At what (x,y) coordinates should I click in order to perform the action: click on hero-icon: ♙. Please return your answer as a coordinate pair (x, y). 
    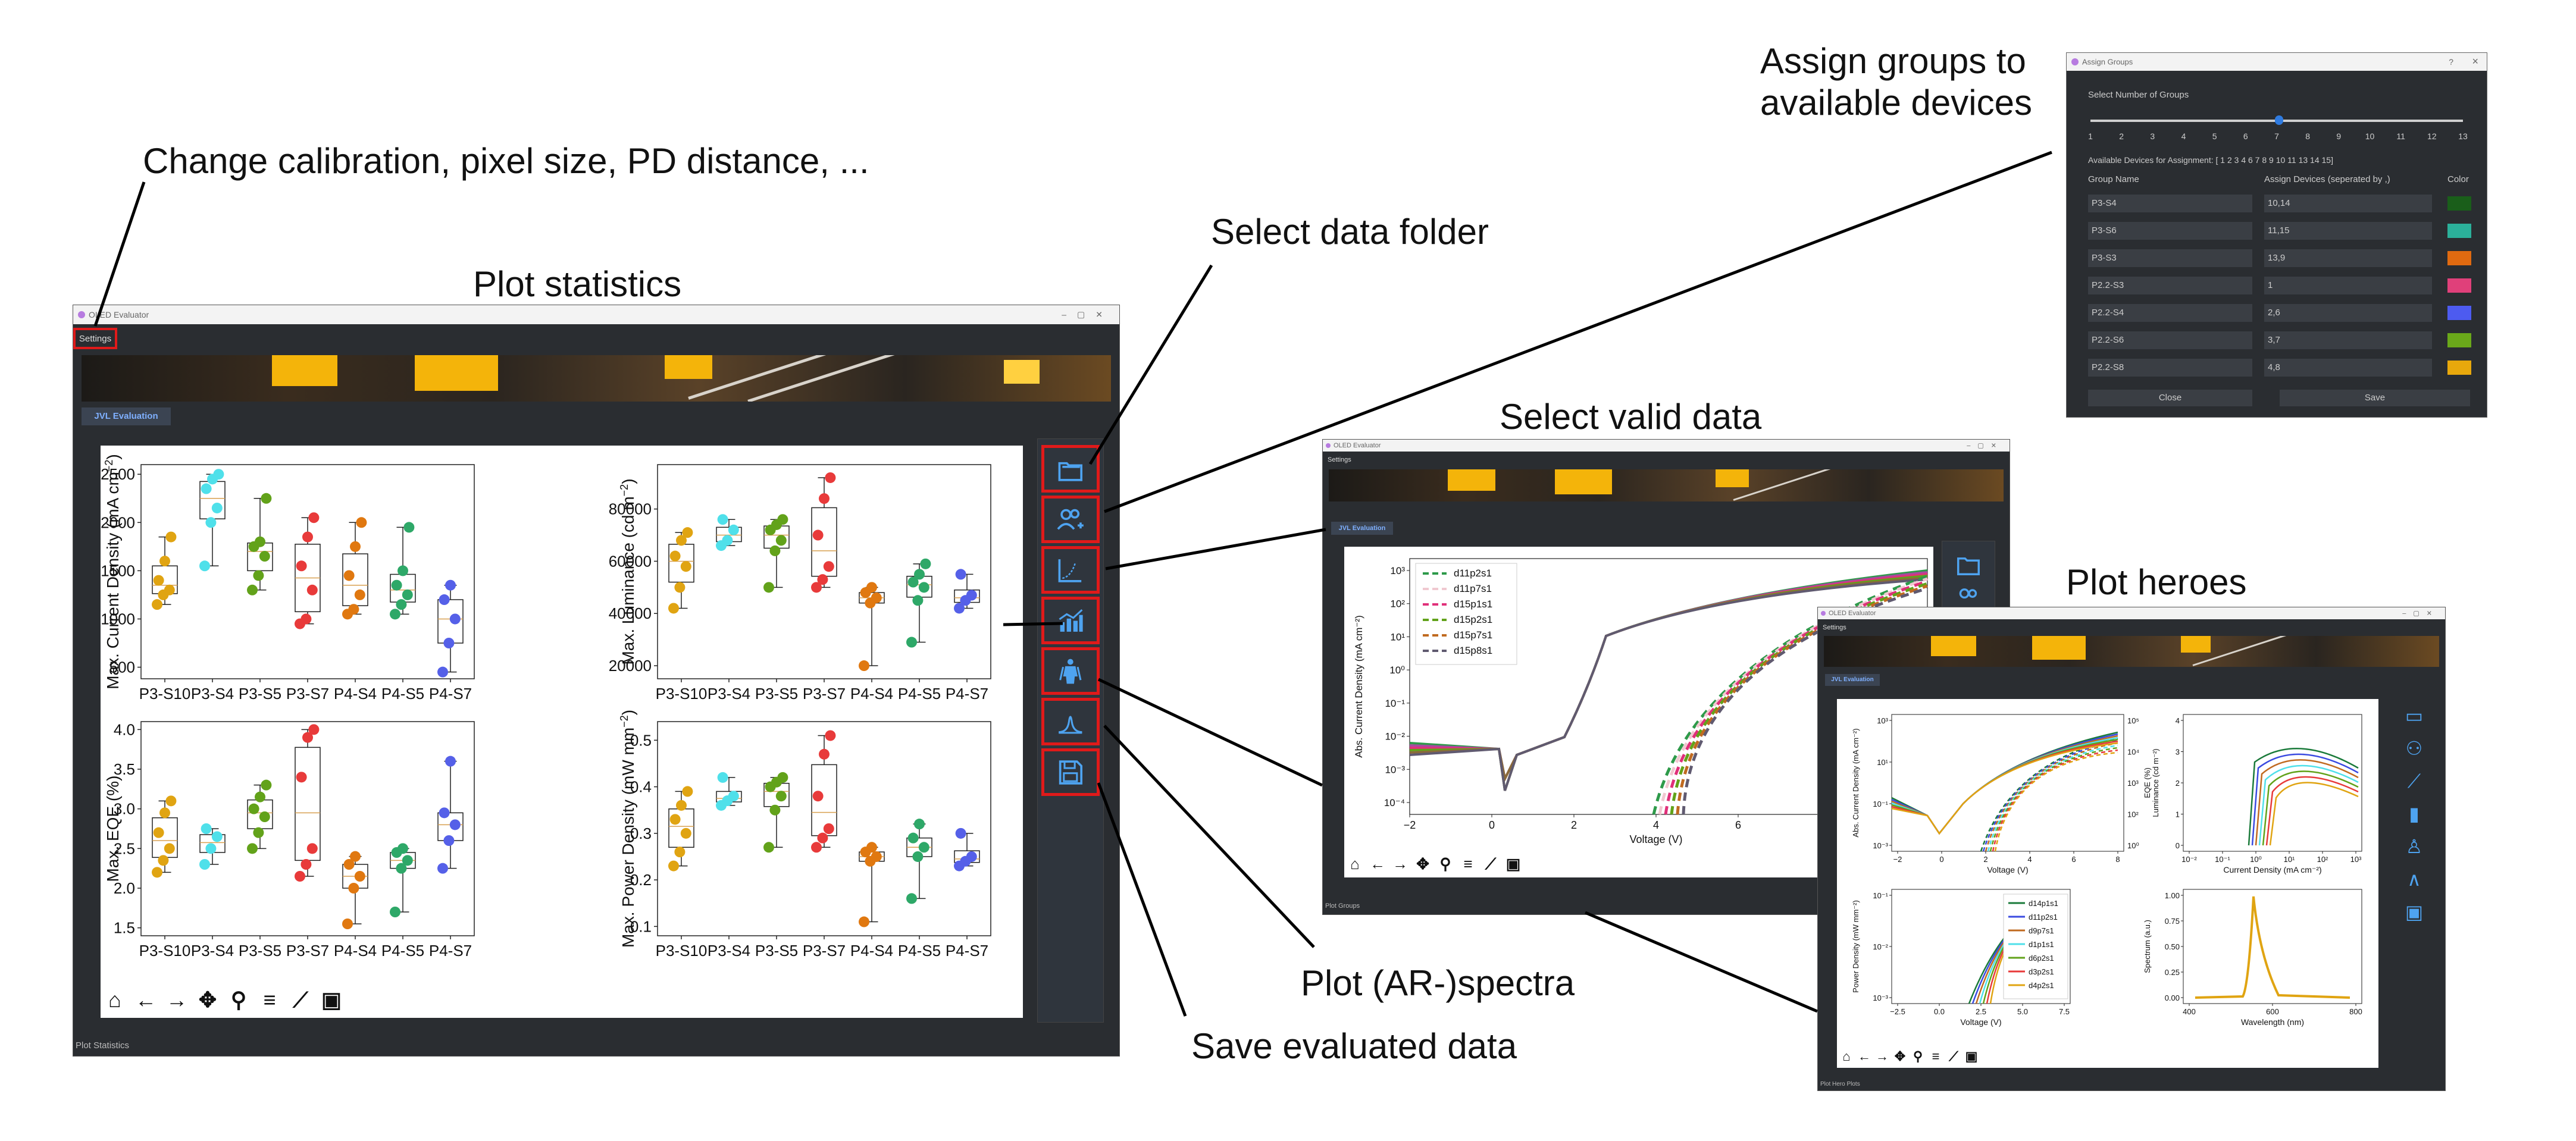
    Looking at the image, I should click on (2414, 846).